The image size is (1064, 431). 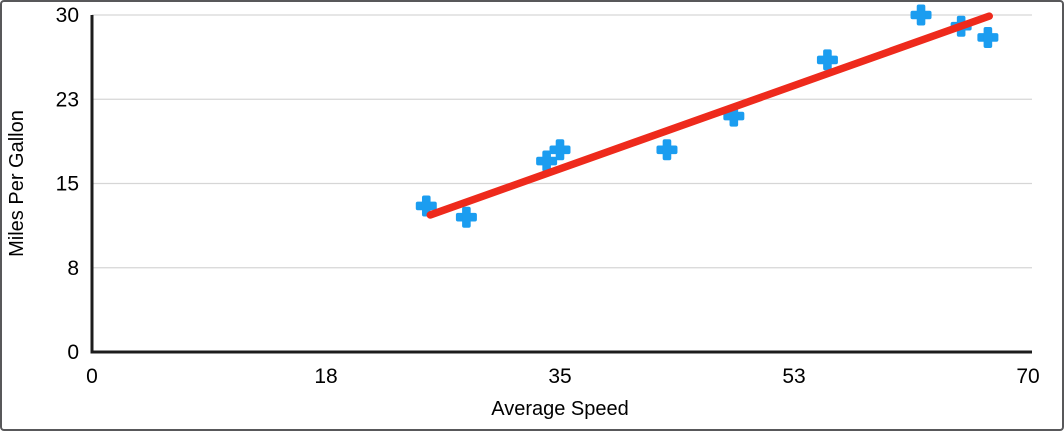 What do you see at coordinates (793, 376) in the screenshot?
I see `x-tick-label-53: 53` at bounding box center [793, 376].